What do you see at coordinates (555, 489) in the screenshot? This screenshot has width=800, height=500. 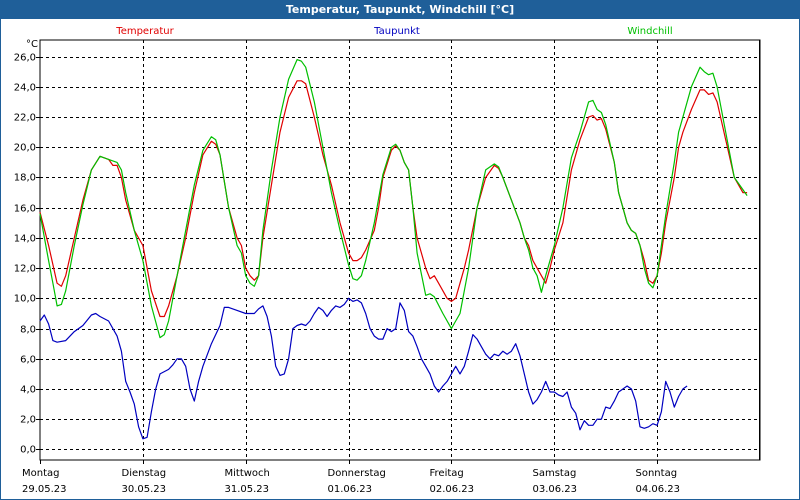 I see `x-tick-date-label: 03.06.23` at bounding box center [555, 489].